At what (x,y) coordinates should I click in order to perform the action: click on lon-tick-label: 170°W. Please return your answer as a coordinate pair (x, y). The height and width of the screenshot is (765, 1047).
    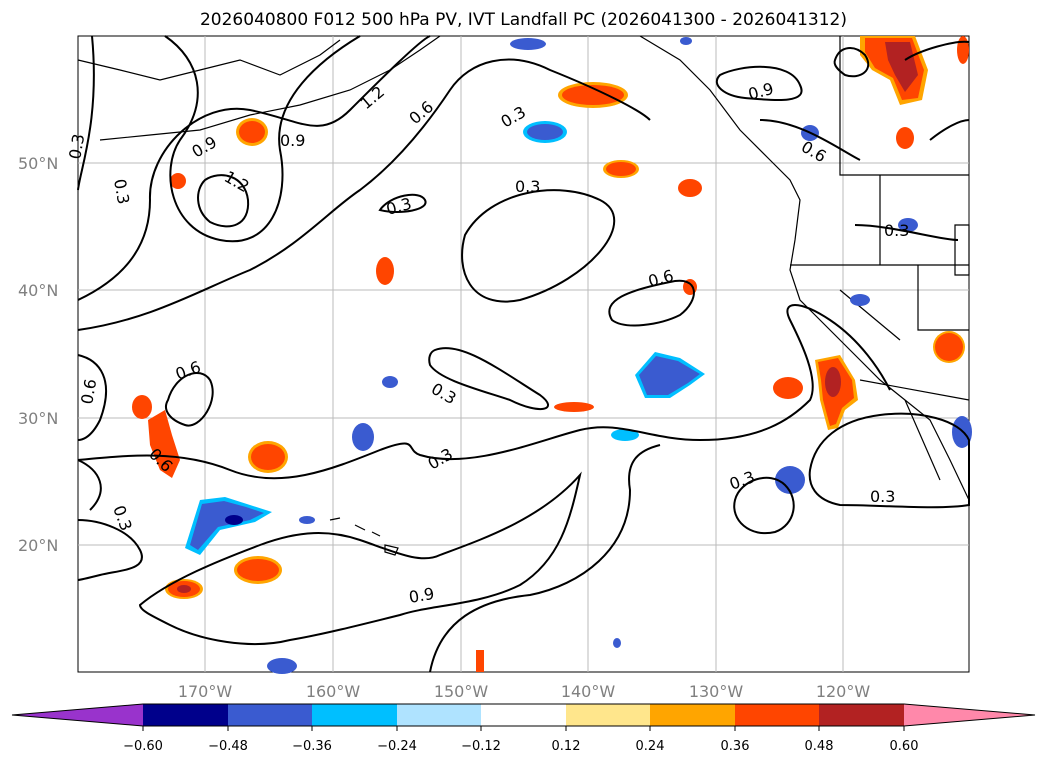
    Looking at the image, I should click on (205, 691).